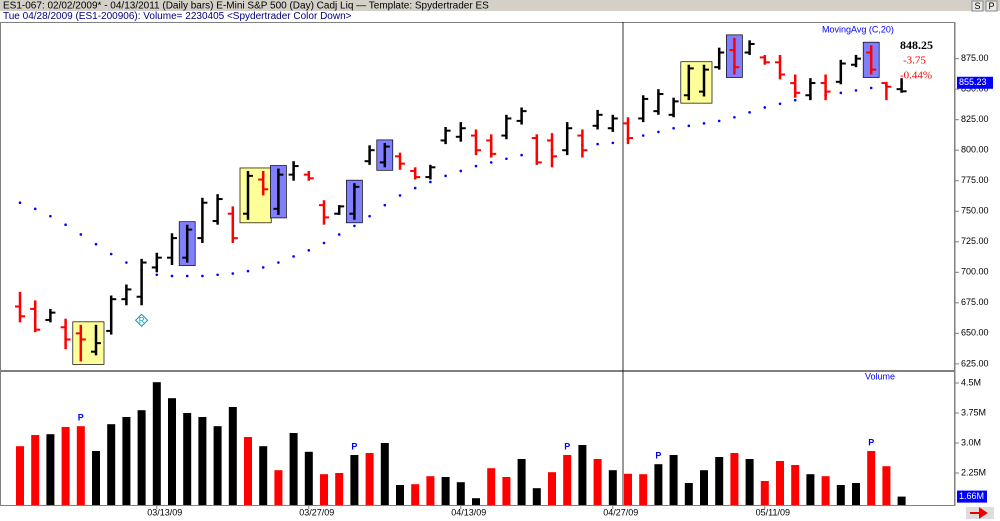 This screenshot has height=521, width=1000. Describe the element at coordinates (973, 472) in the screenshot. I see `y-tick-label: 2.25M` at that location.